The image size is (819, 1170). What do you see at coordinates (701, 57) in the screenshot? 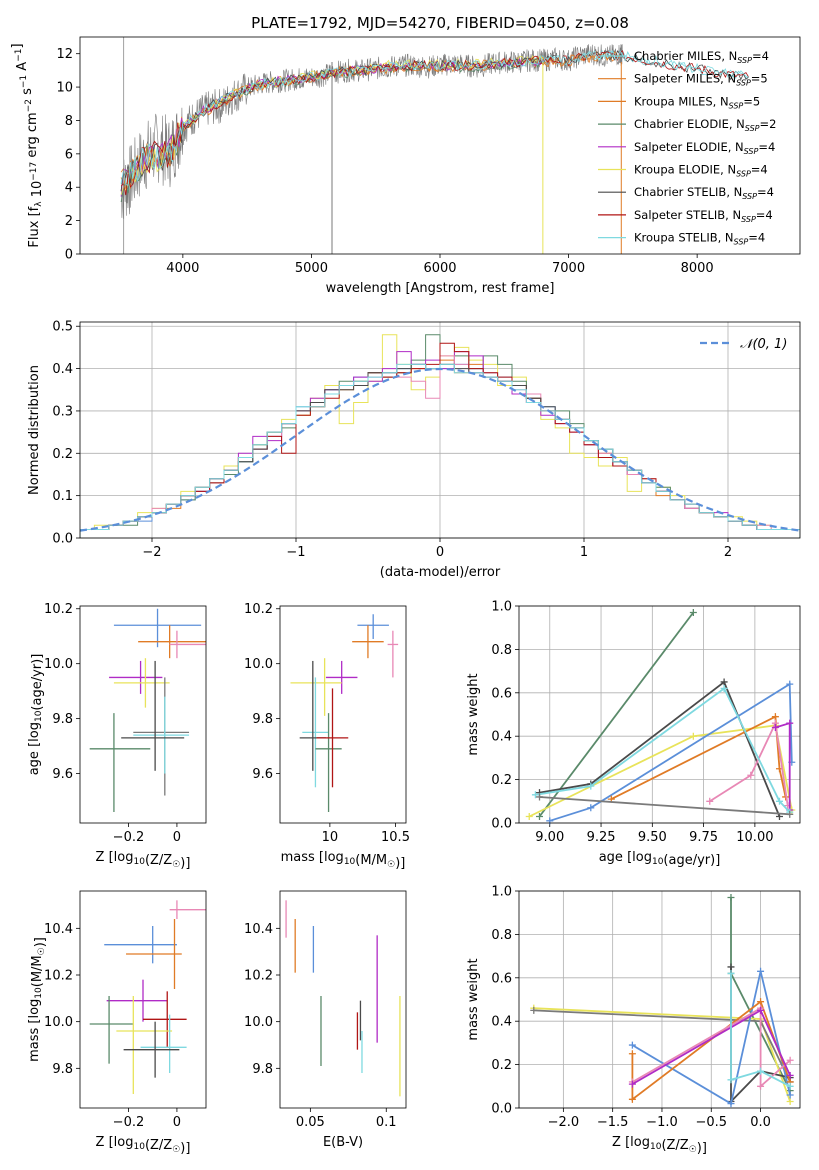
I see `legend-label: Chabrier MILES, NSSP=4` at bounding box center [701, 57].